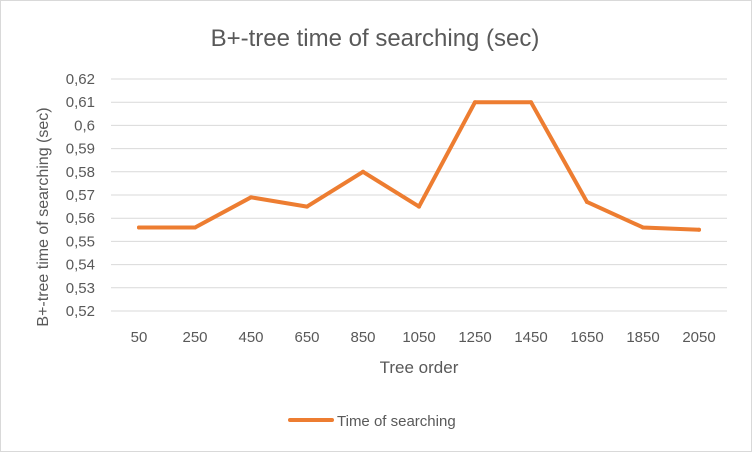 This screenshot has height=456, width=752. I want to click on x-axis-label: Tree order, so click(419, 367).